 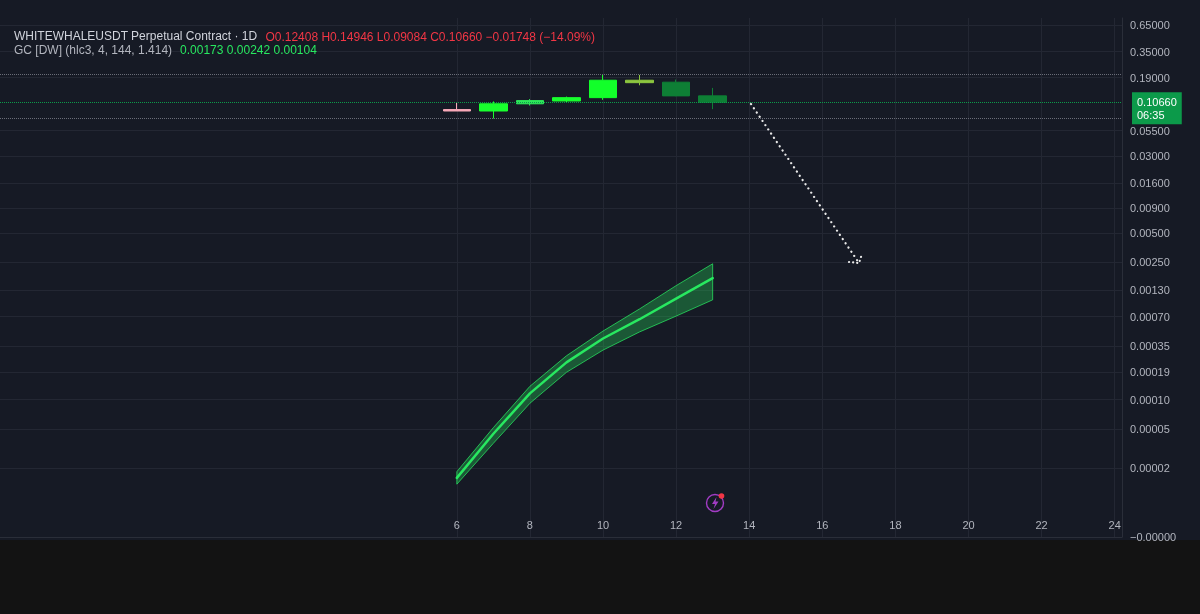 I want to click on x-tick-label: 18, so click(x=895, y=524).